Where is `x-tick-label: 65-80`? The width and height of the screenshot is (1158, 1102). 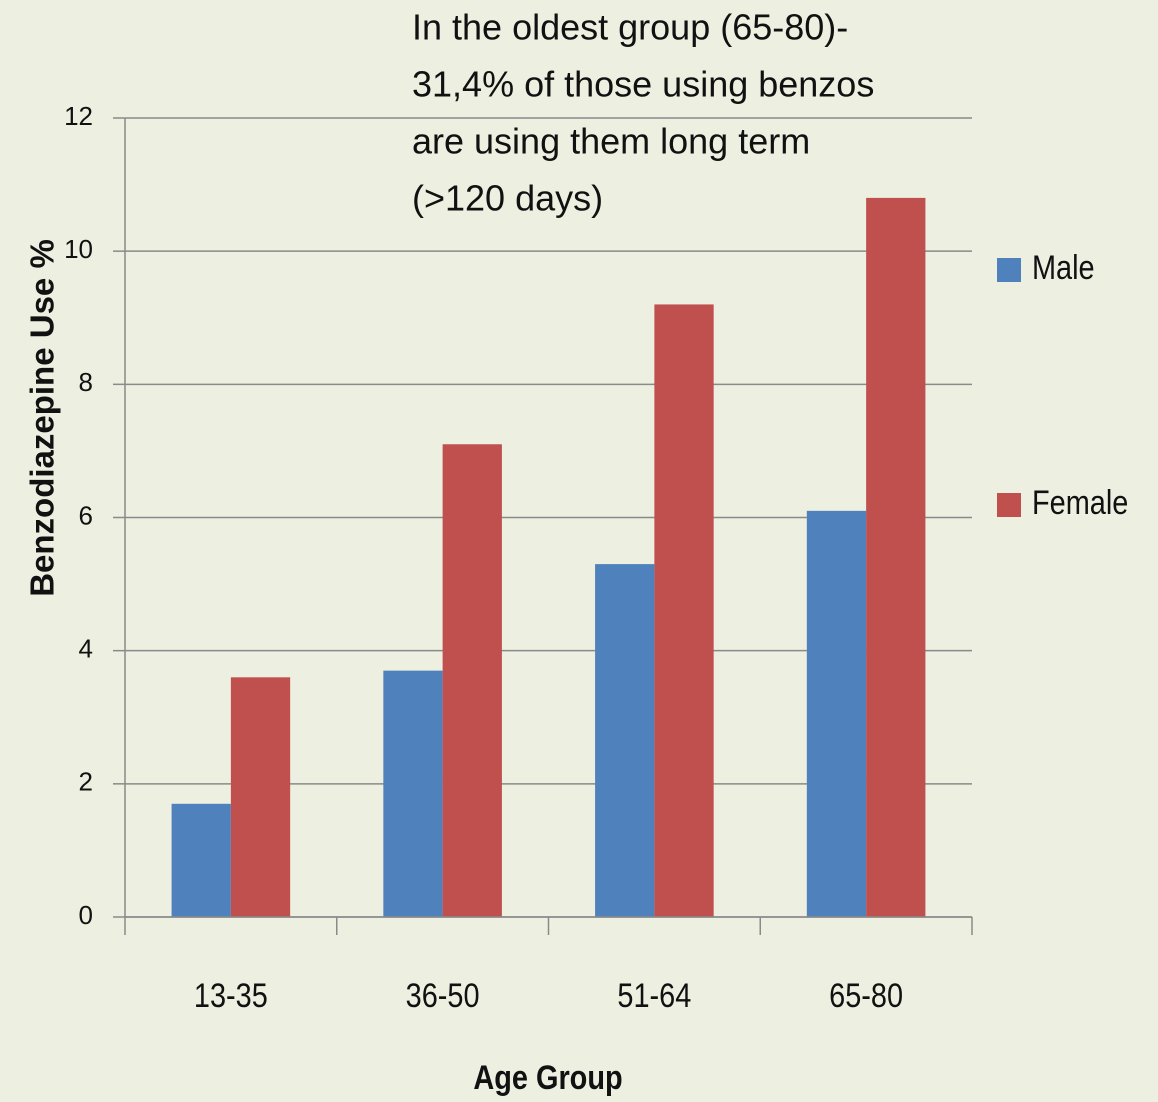 x-tick-label: 65-80 is located at coordinates (866, 995).